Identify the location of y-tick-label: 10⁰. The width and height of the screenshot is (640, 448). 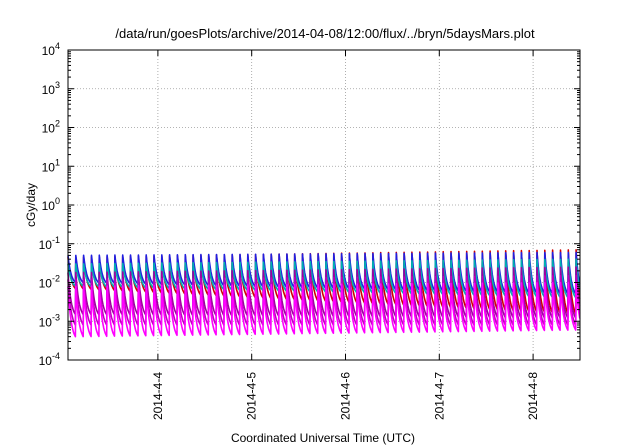
(51, 204).